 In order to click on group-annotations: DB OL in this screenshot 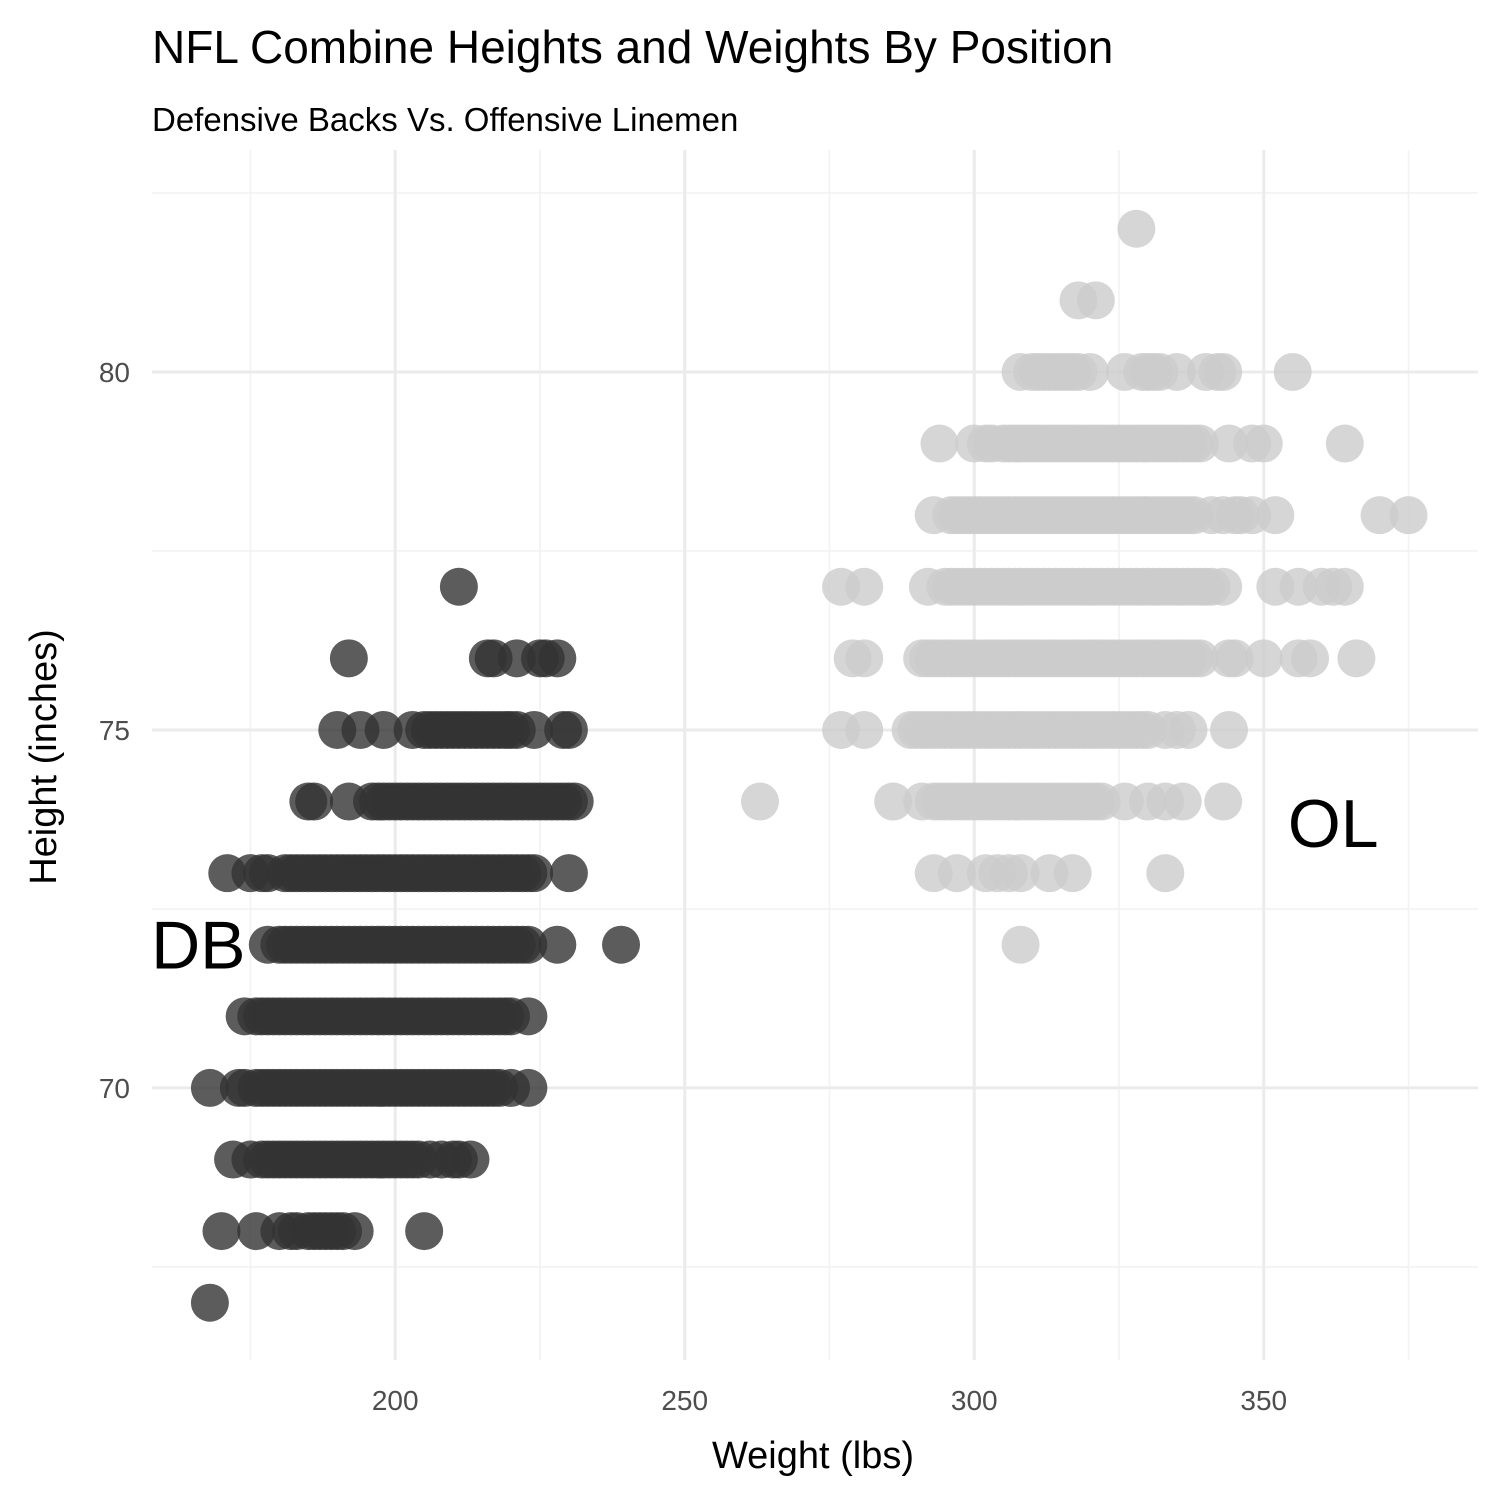, I will do `click(765, 885)`.